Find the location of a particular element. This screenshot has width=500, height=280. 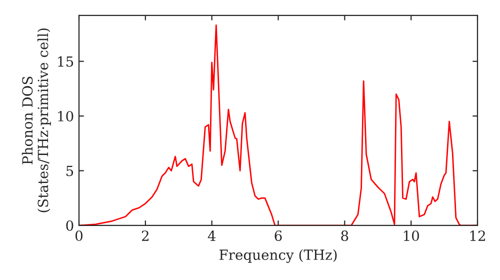

x-tick-label: 12 is located at coordinates (477, 235).